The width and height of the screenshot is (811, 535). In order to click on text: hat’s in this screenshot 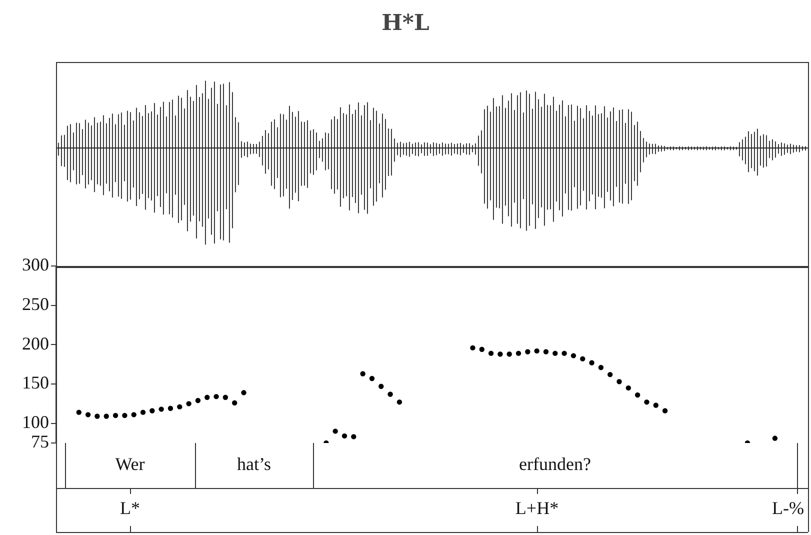, I will do `click(254, 464)`.